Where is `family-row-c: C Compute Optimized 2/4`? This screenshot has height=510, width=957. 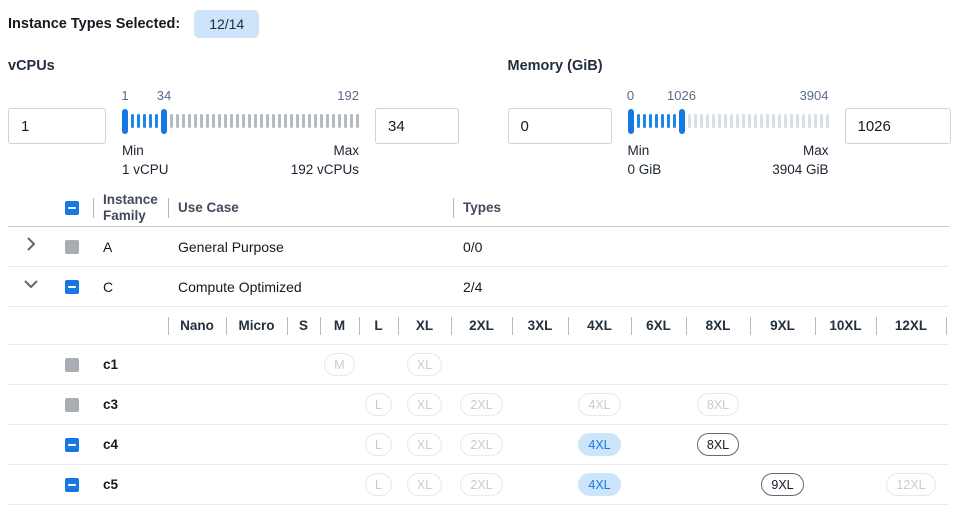
family-row-c: C Compute Optimized 2/4 is located at coordinates (478, 287).